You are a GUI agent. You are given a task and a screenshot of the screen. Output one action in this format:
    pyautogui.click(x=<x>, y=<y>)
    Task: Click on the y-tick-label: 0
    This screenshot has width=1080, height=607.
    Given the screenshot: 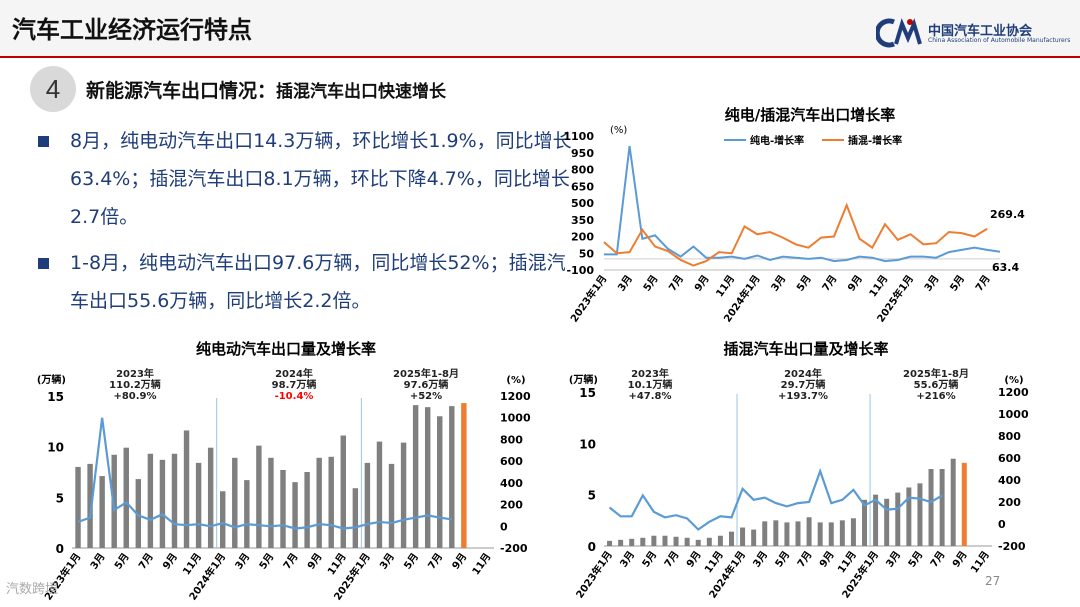 What is the action you would take?
    pyautogui.click(x=592, y=547)
    